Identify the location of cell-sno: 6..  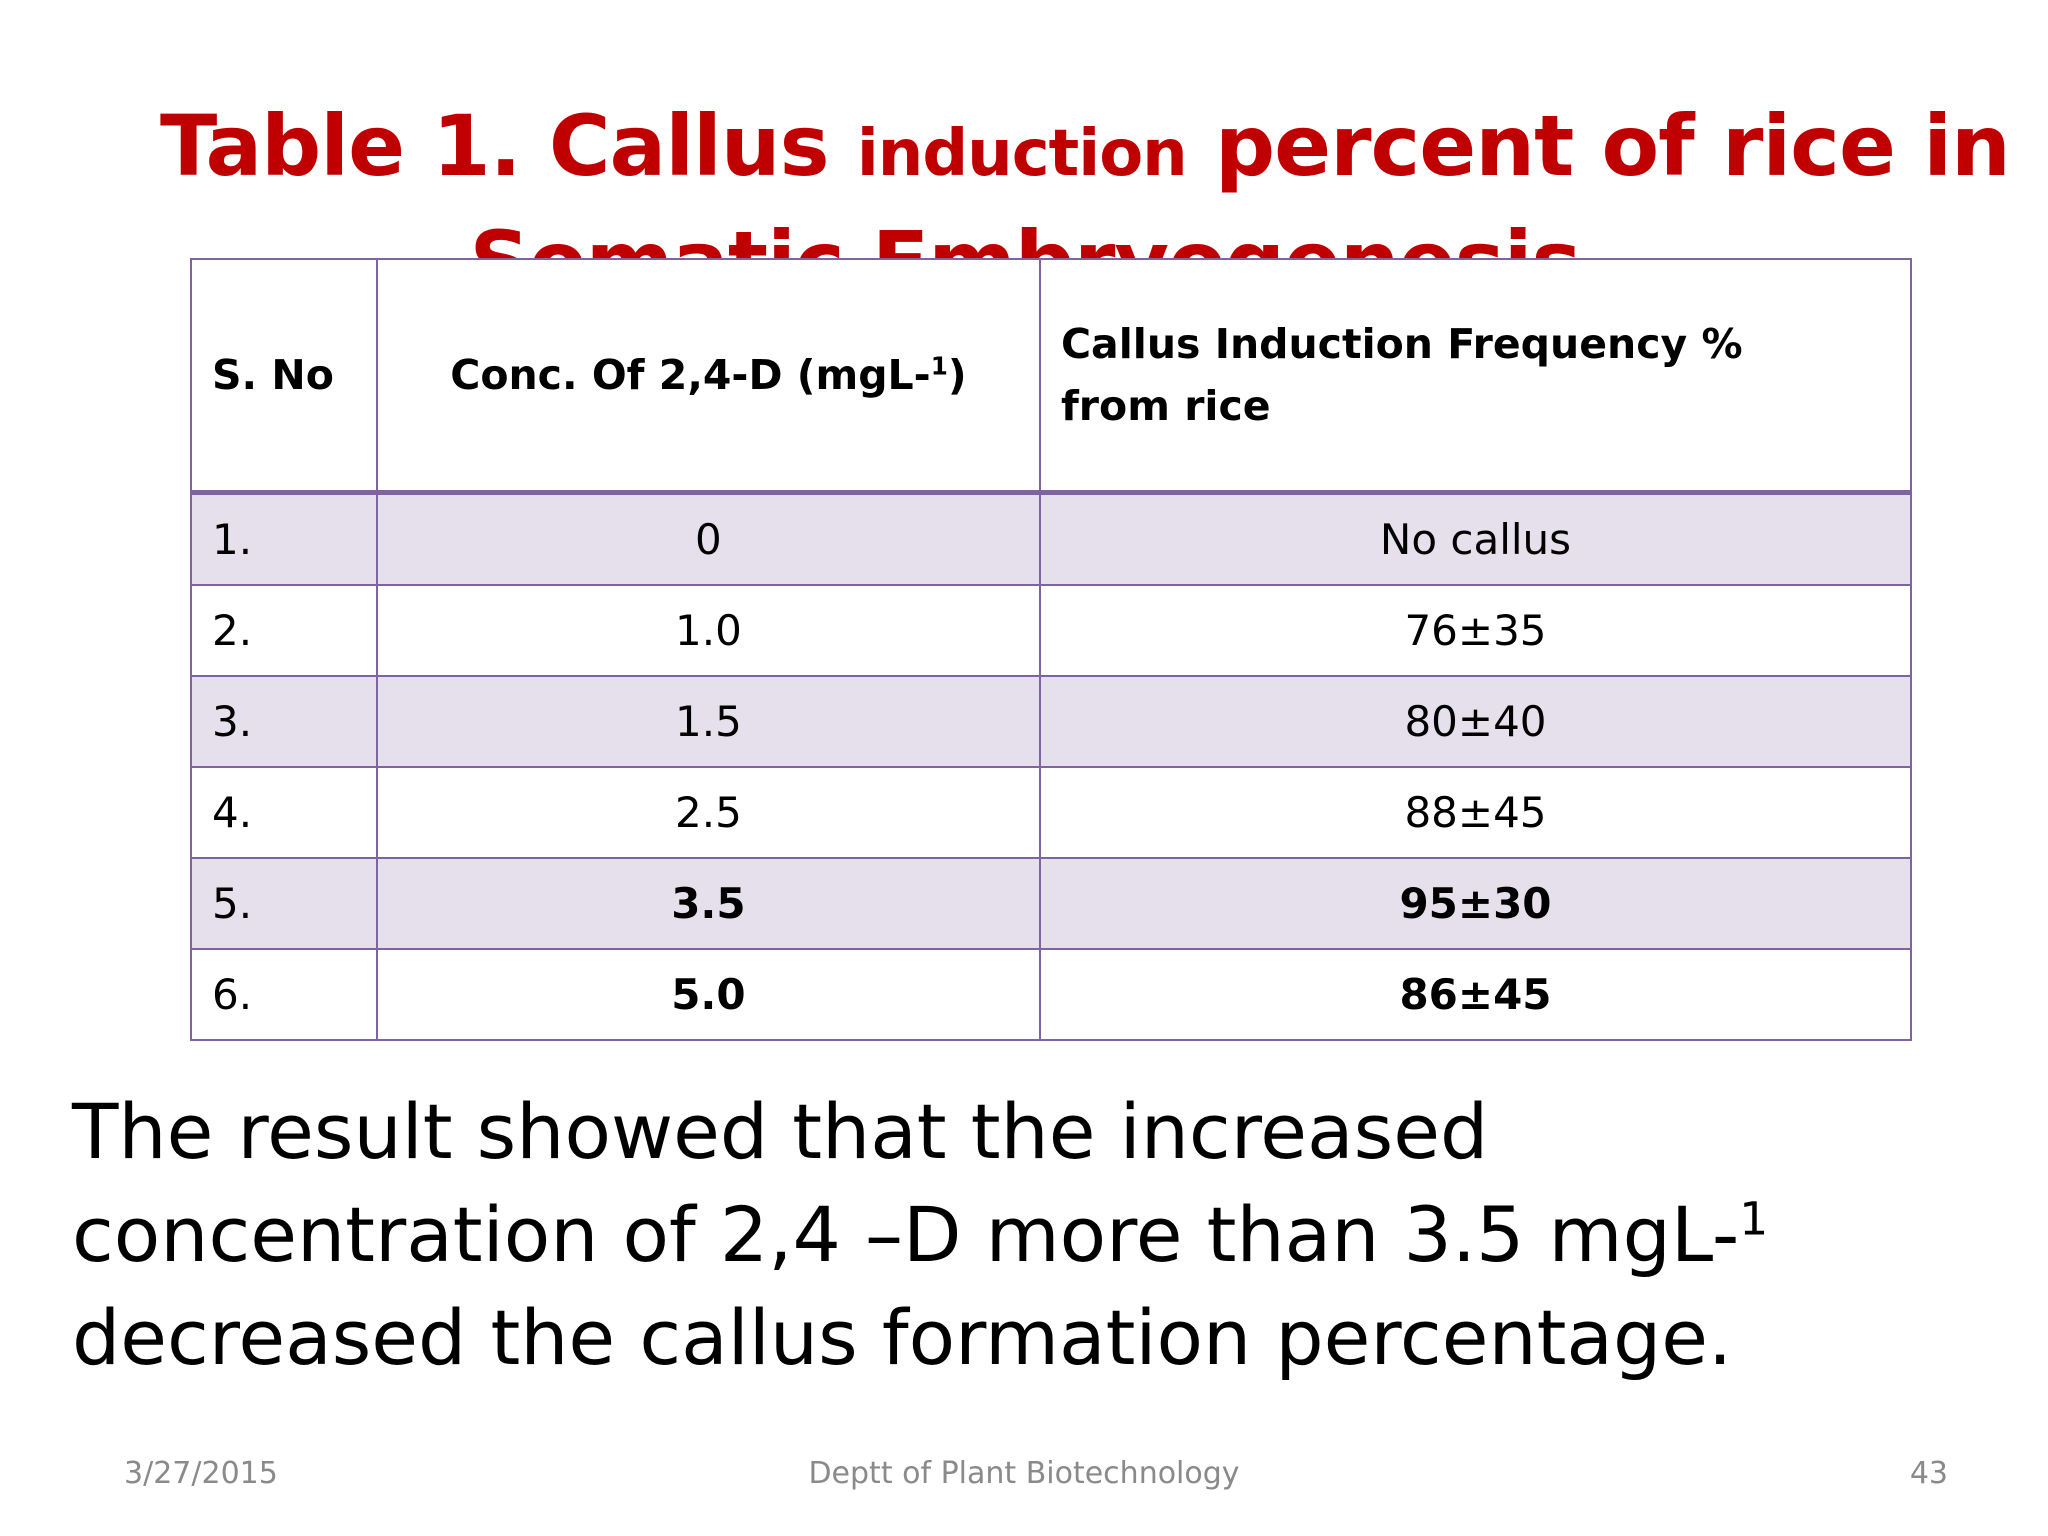
(284, 994).